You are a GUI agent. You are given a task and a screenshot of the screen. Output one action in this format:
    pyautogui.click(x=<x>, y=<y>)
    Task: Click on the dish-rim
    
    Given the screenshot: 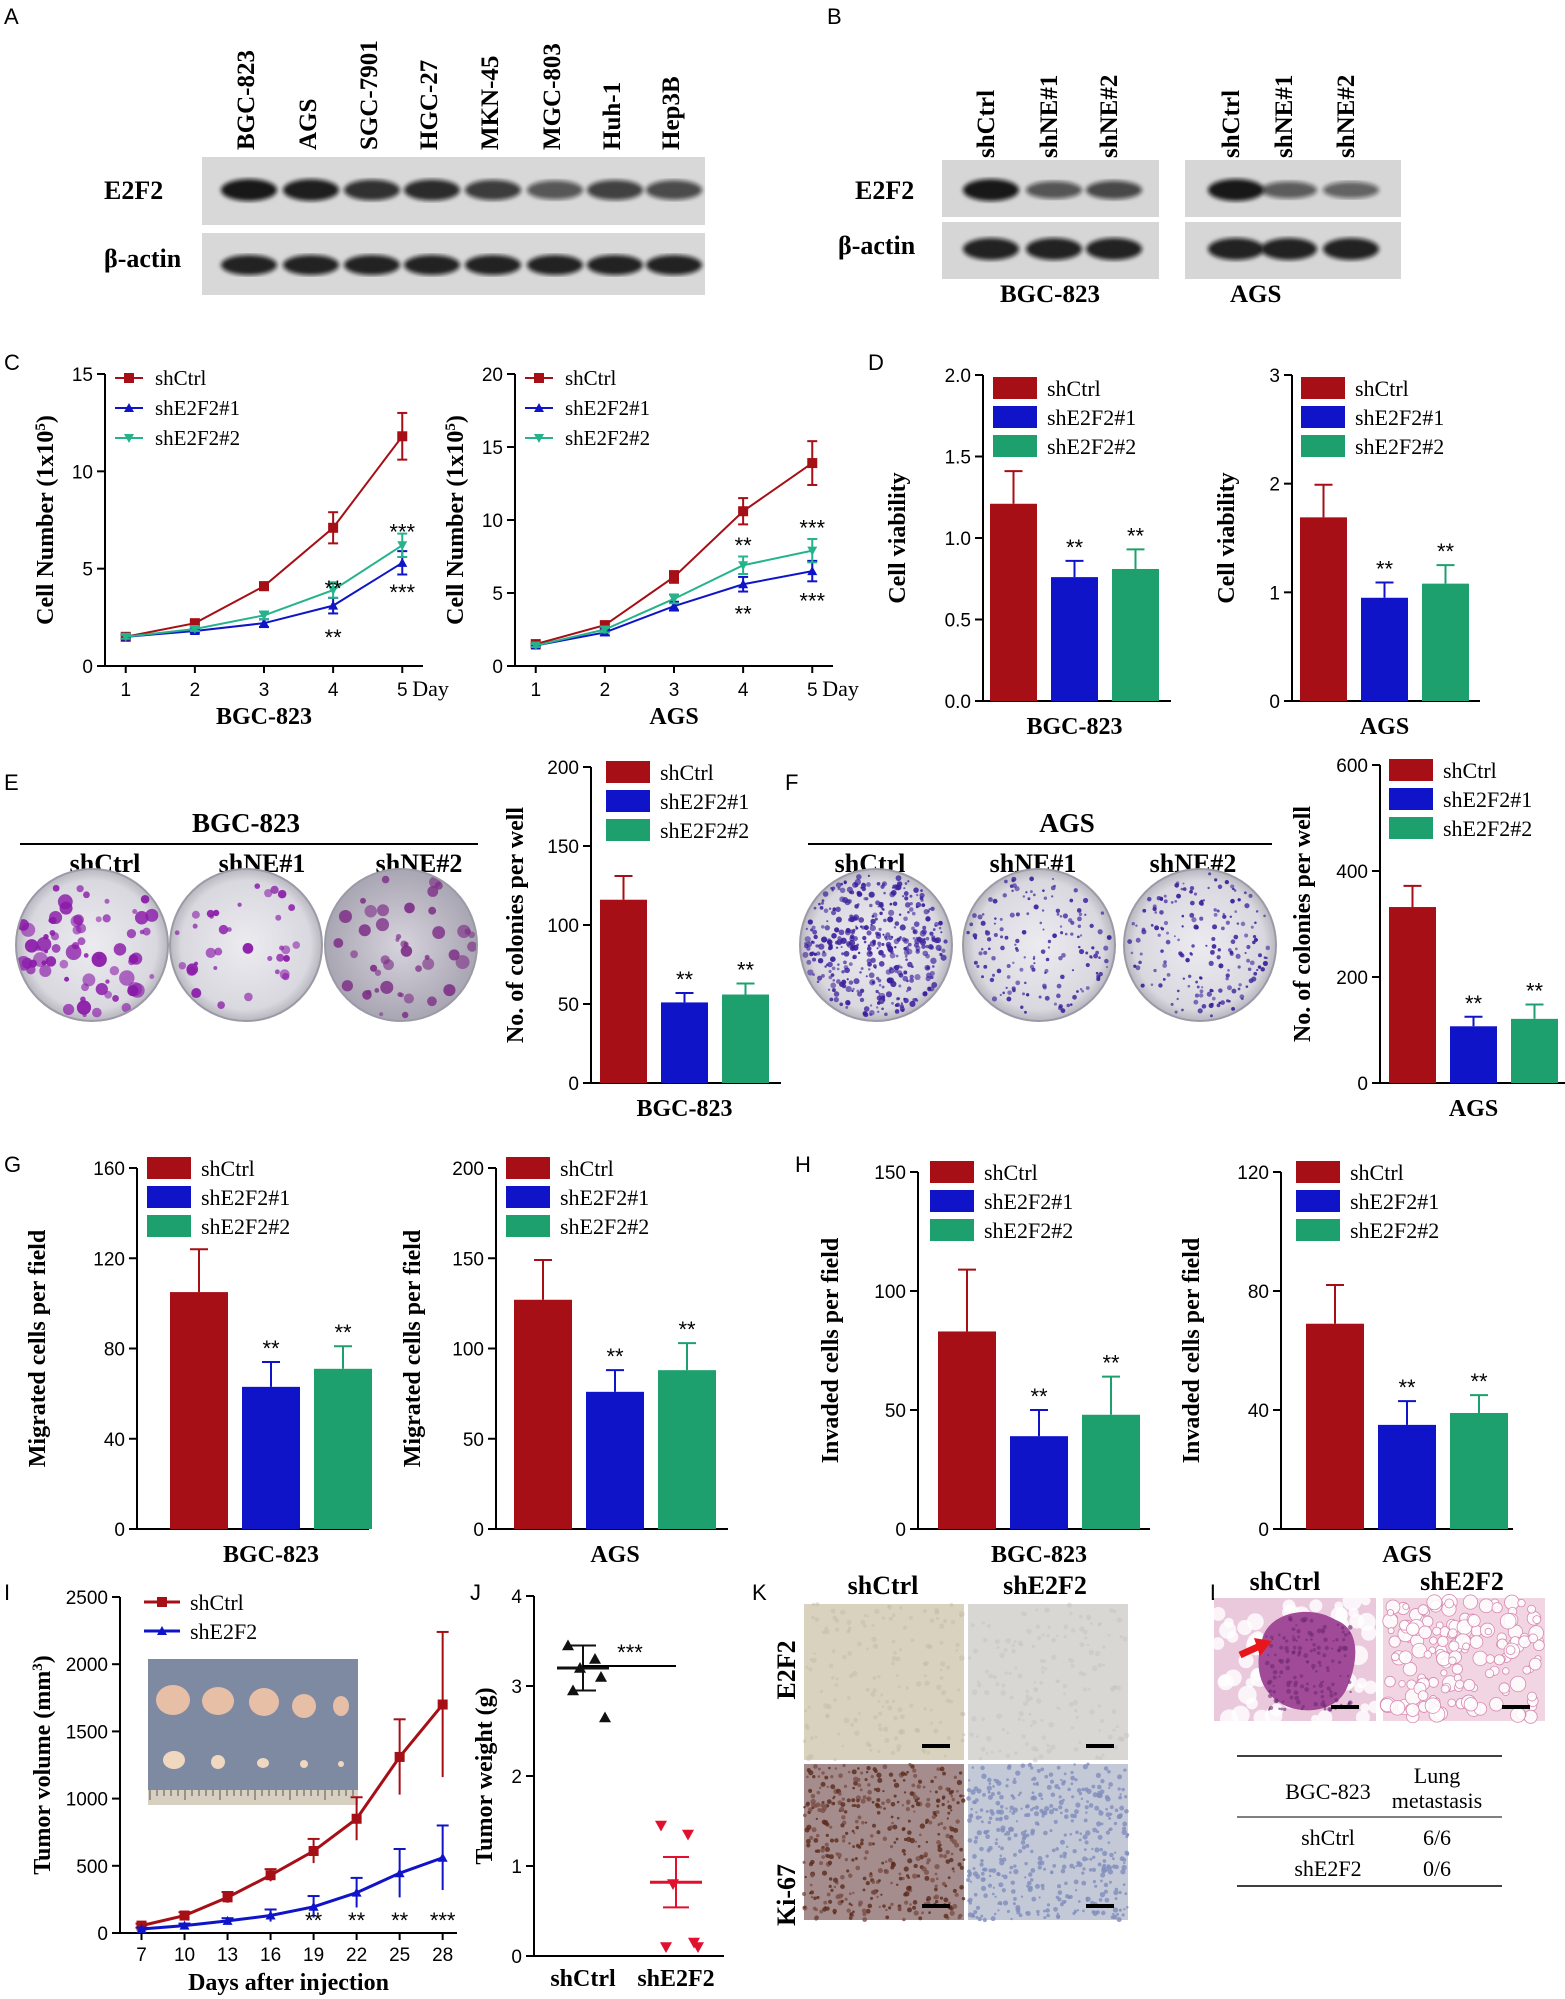 What is the action you would take?
    pyautogui.click(x=1039, y=945)
    